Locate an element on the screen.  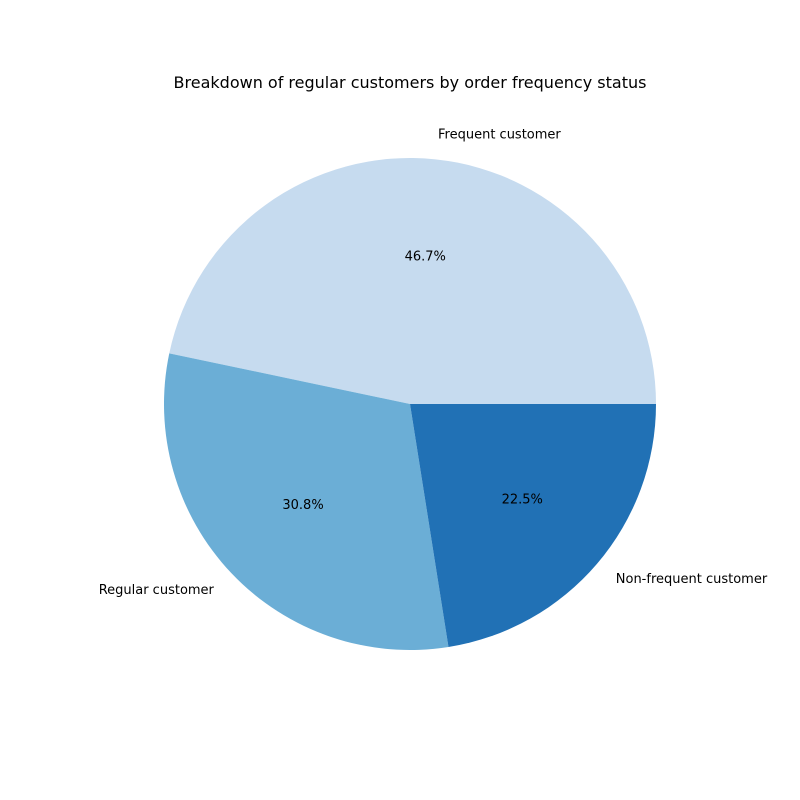
pie-slice-non-frequent-customer is located at coordinates (533, 525).